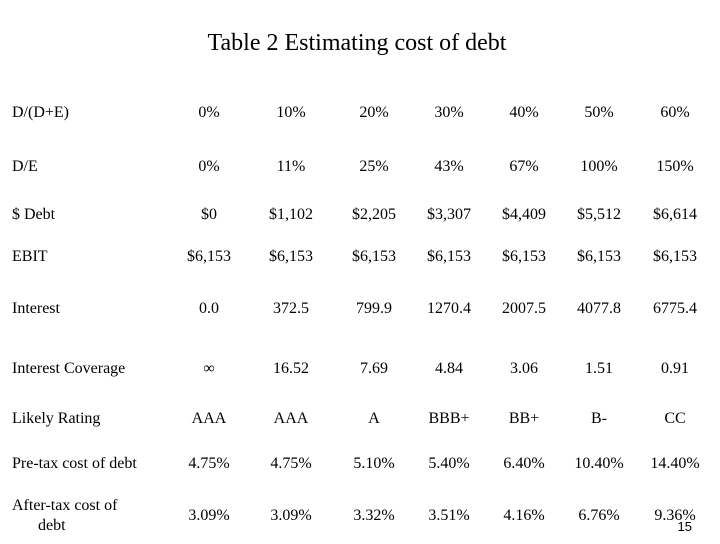 Image resolution: width=720 pixels, height=544 pixels. What do you see at coordinates (449, 214) in the screenshot?
I see `table-cell: $3,307` at bounding box center [449, 214].